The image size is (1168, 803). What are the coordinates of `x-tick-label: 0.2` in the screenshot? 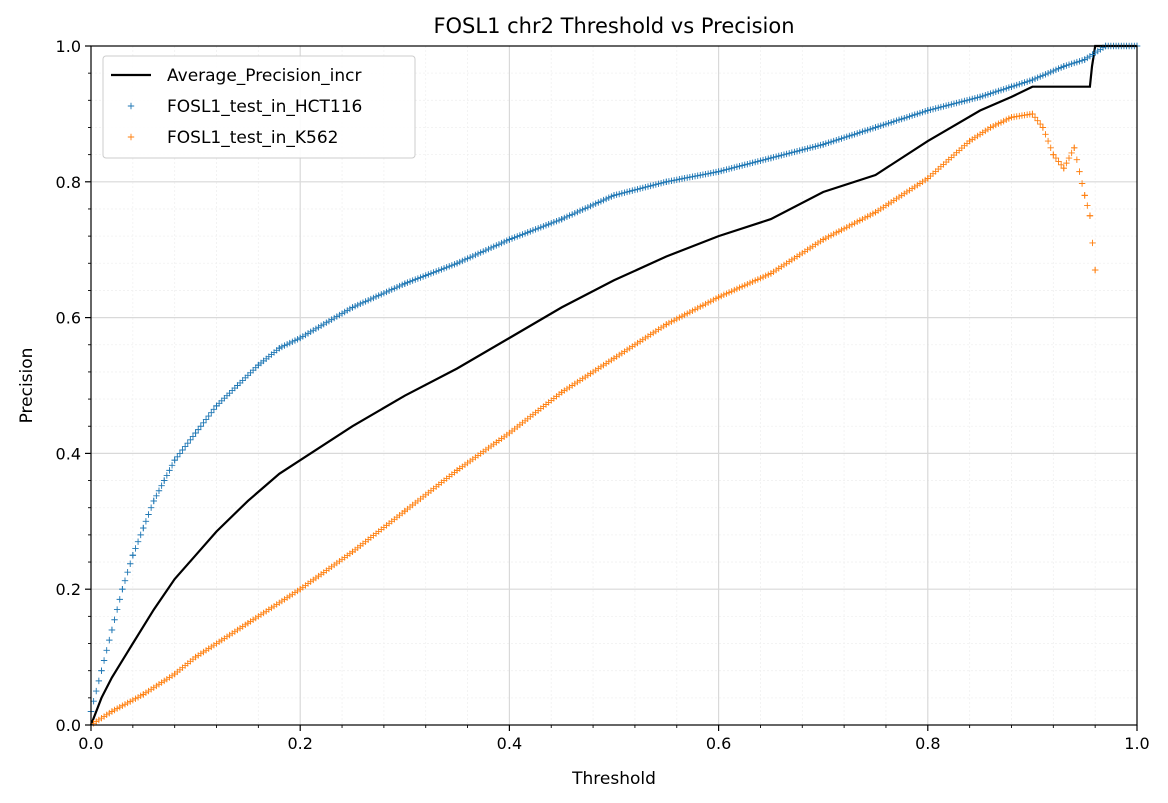 It's located at (299, 743).